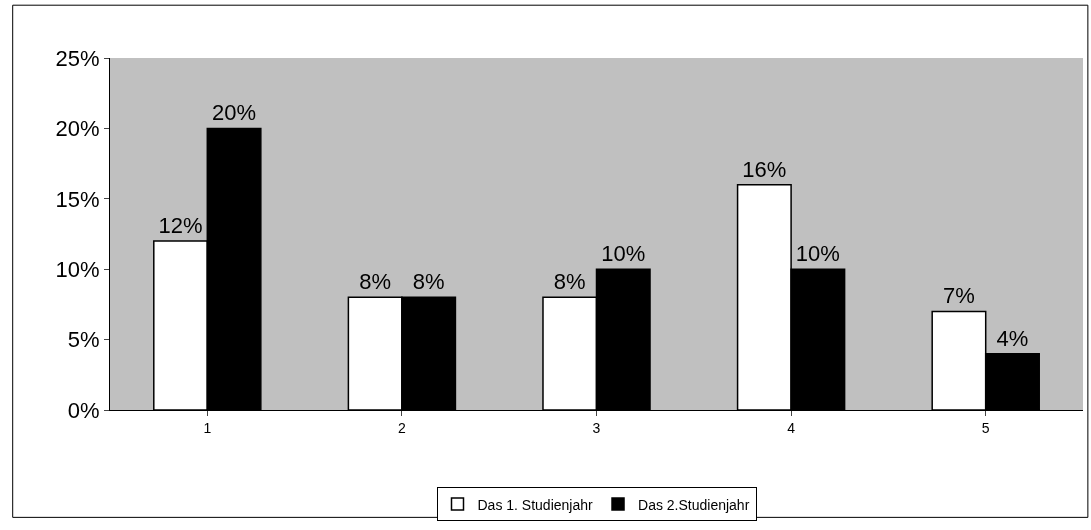 This screenshot has width=1091, height=530. What do you see at coordinates (535, 504) in the screenshot?
I see `legend-label: Das 1. Studienjahr` at bounding box center [535, 504].